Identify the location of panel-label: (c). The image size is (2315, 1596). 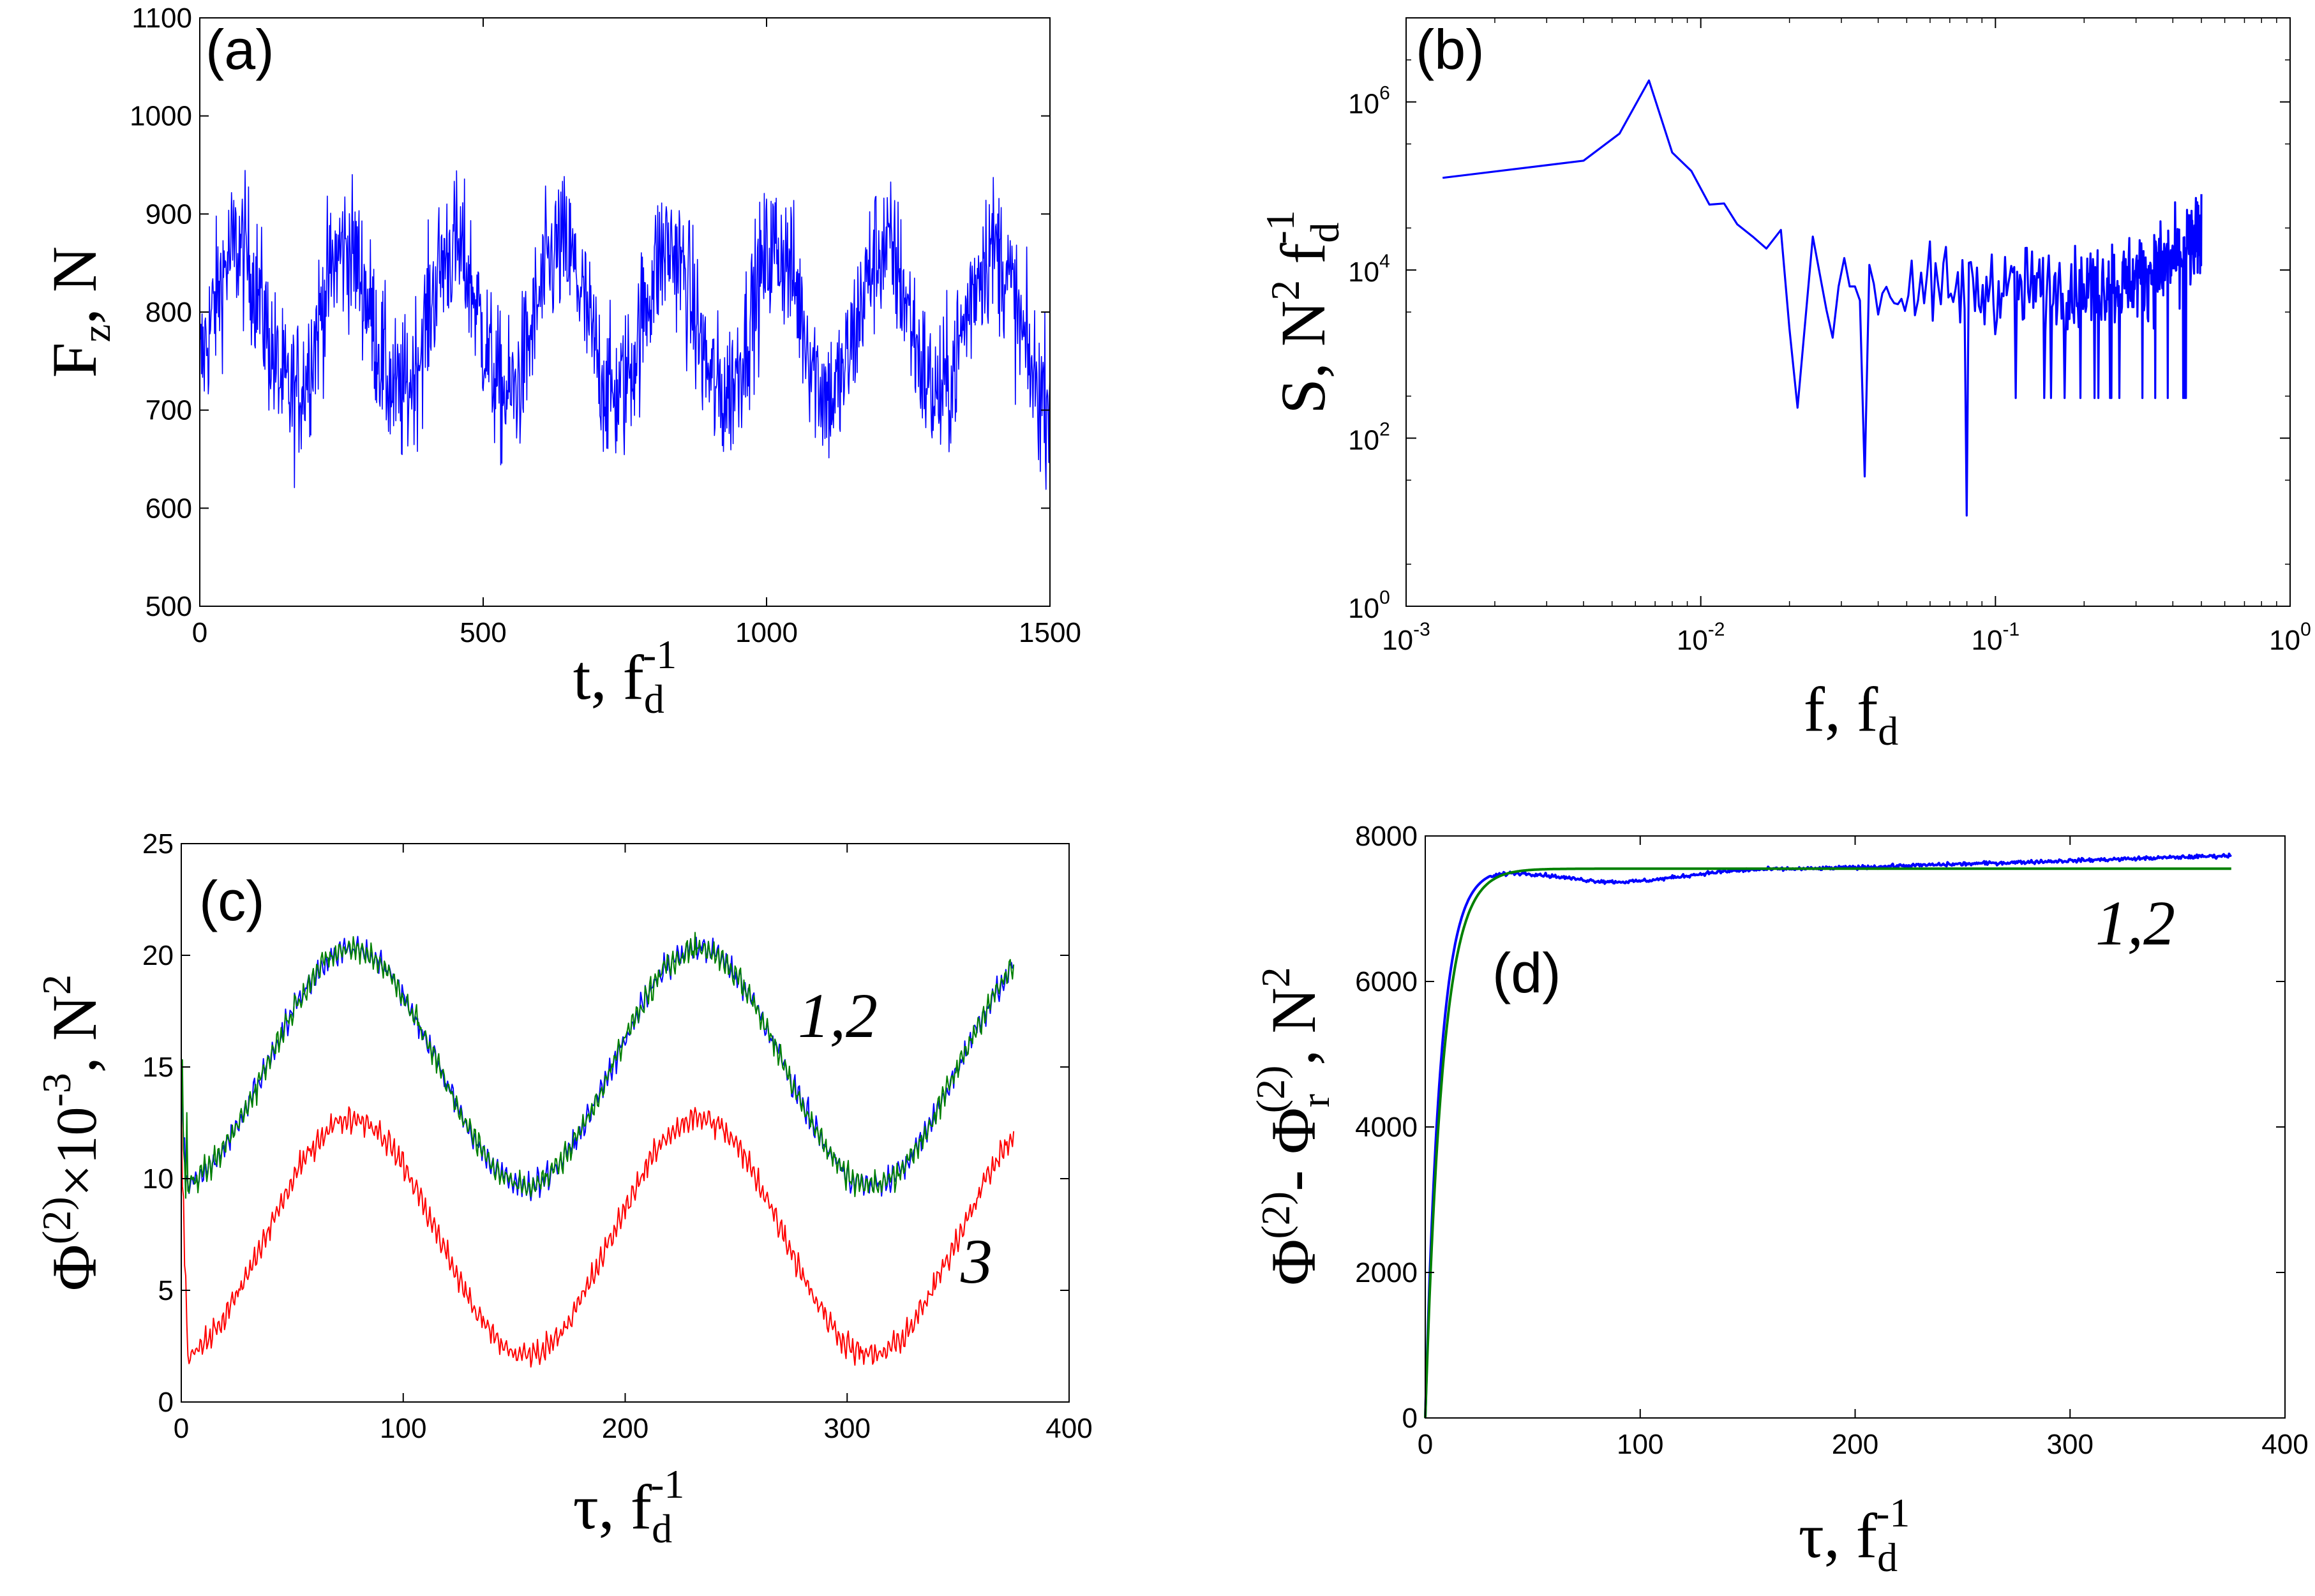
(232, 900).